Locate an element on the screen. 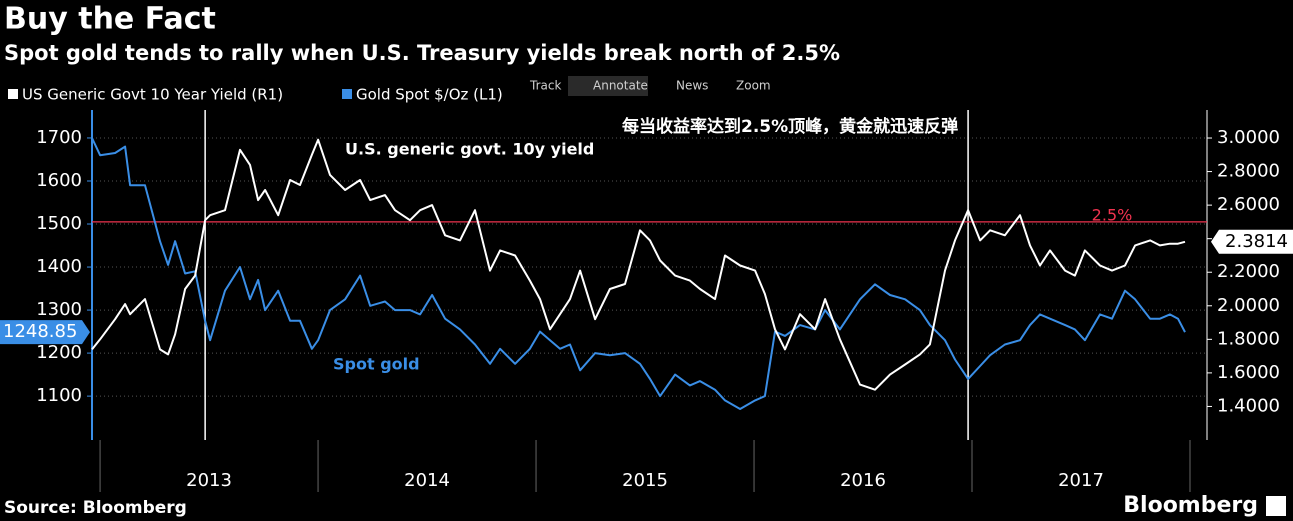 The height and width of the screenshot is (521, 1293). last-value-label: 1248.85 is located at coordinates (40, 331).